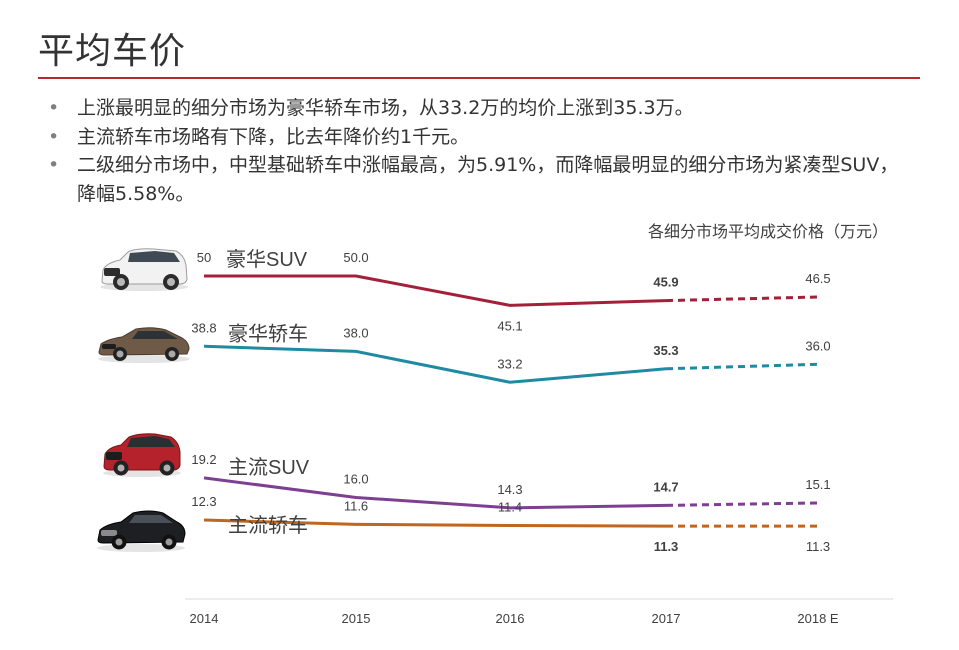 This screenshot has height=650, width=959. What do you see at coordinates (356, 618) in the screenshot?
I see `x-tick-label: 2015` at bounding box center [356, 618].